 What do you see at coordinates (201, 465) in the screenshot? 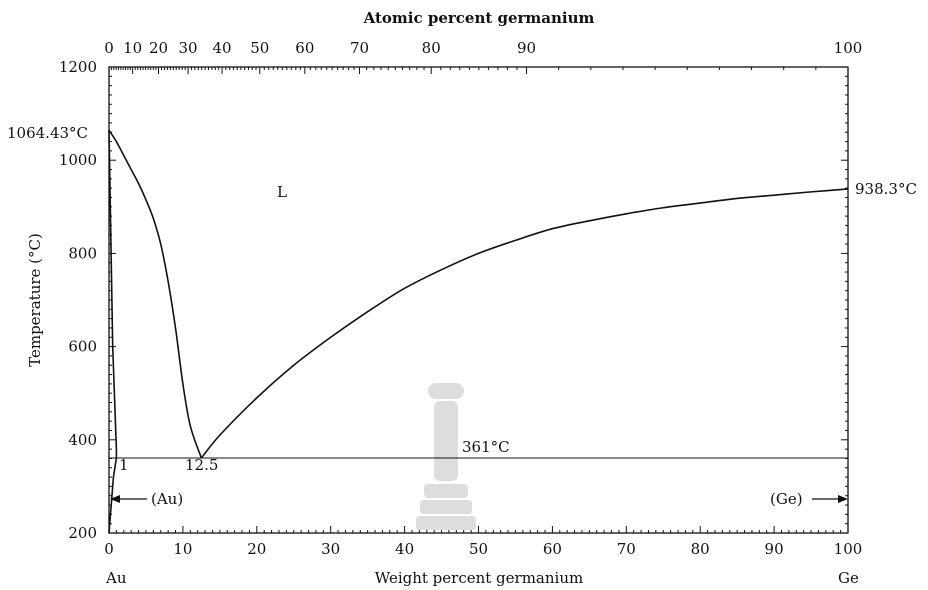
I see `eutectic-comp-label: 12.5` at bounding box center [201, 465].